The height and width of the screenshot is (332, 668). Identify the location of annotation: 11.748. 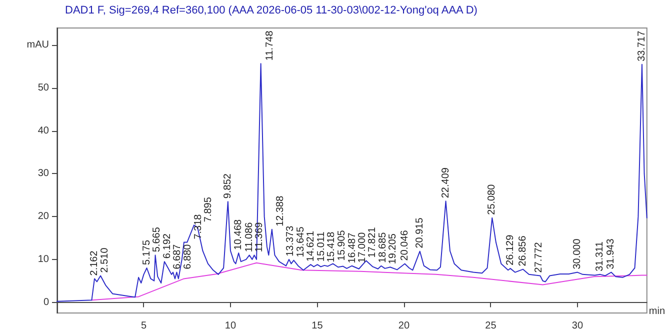
(270, 45).